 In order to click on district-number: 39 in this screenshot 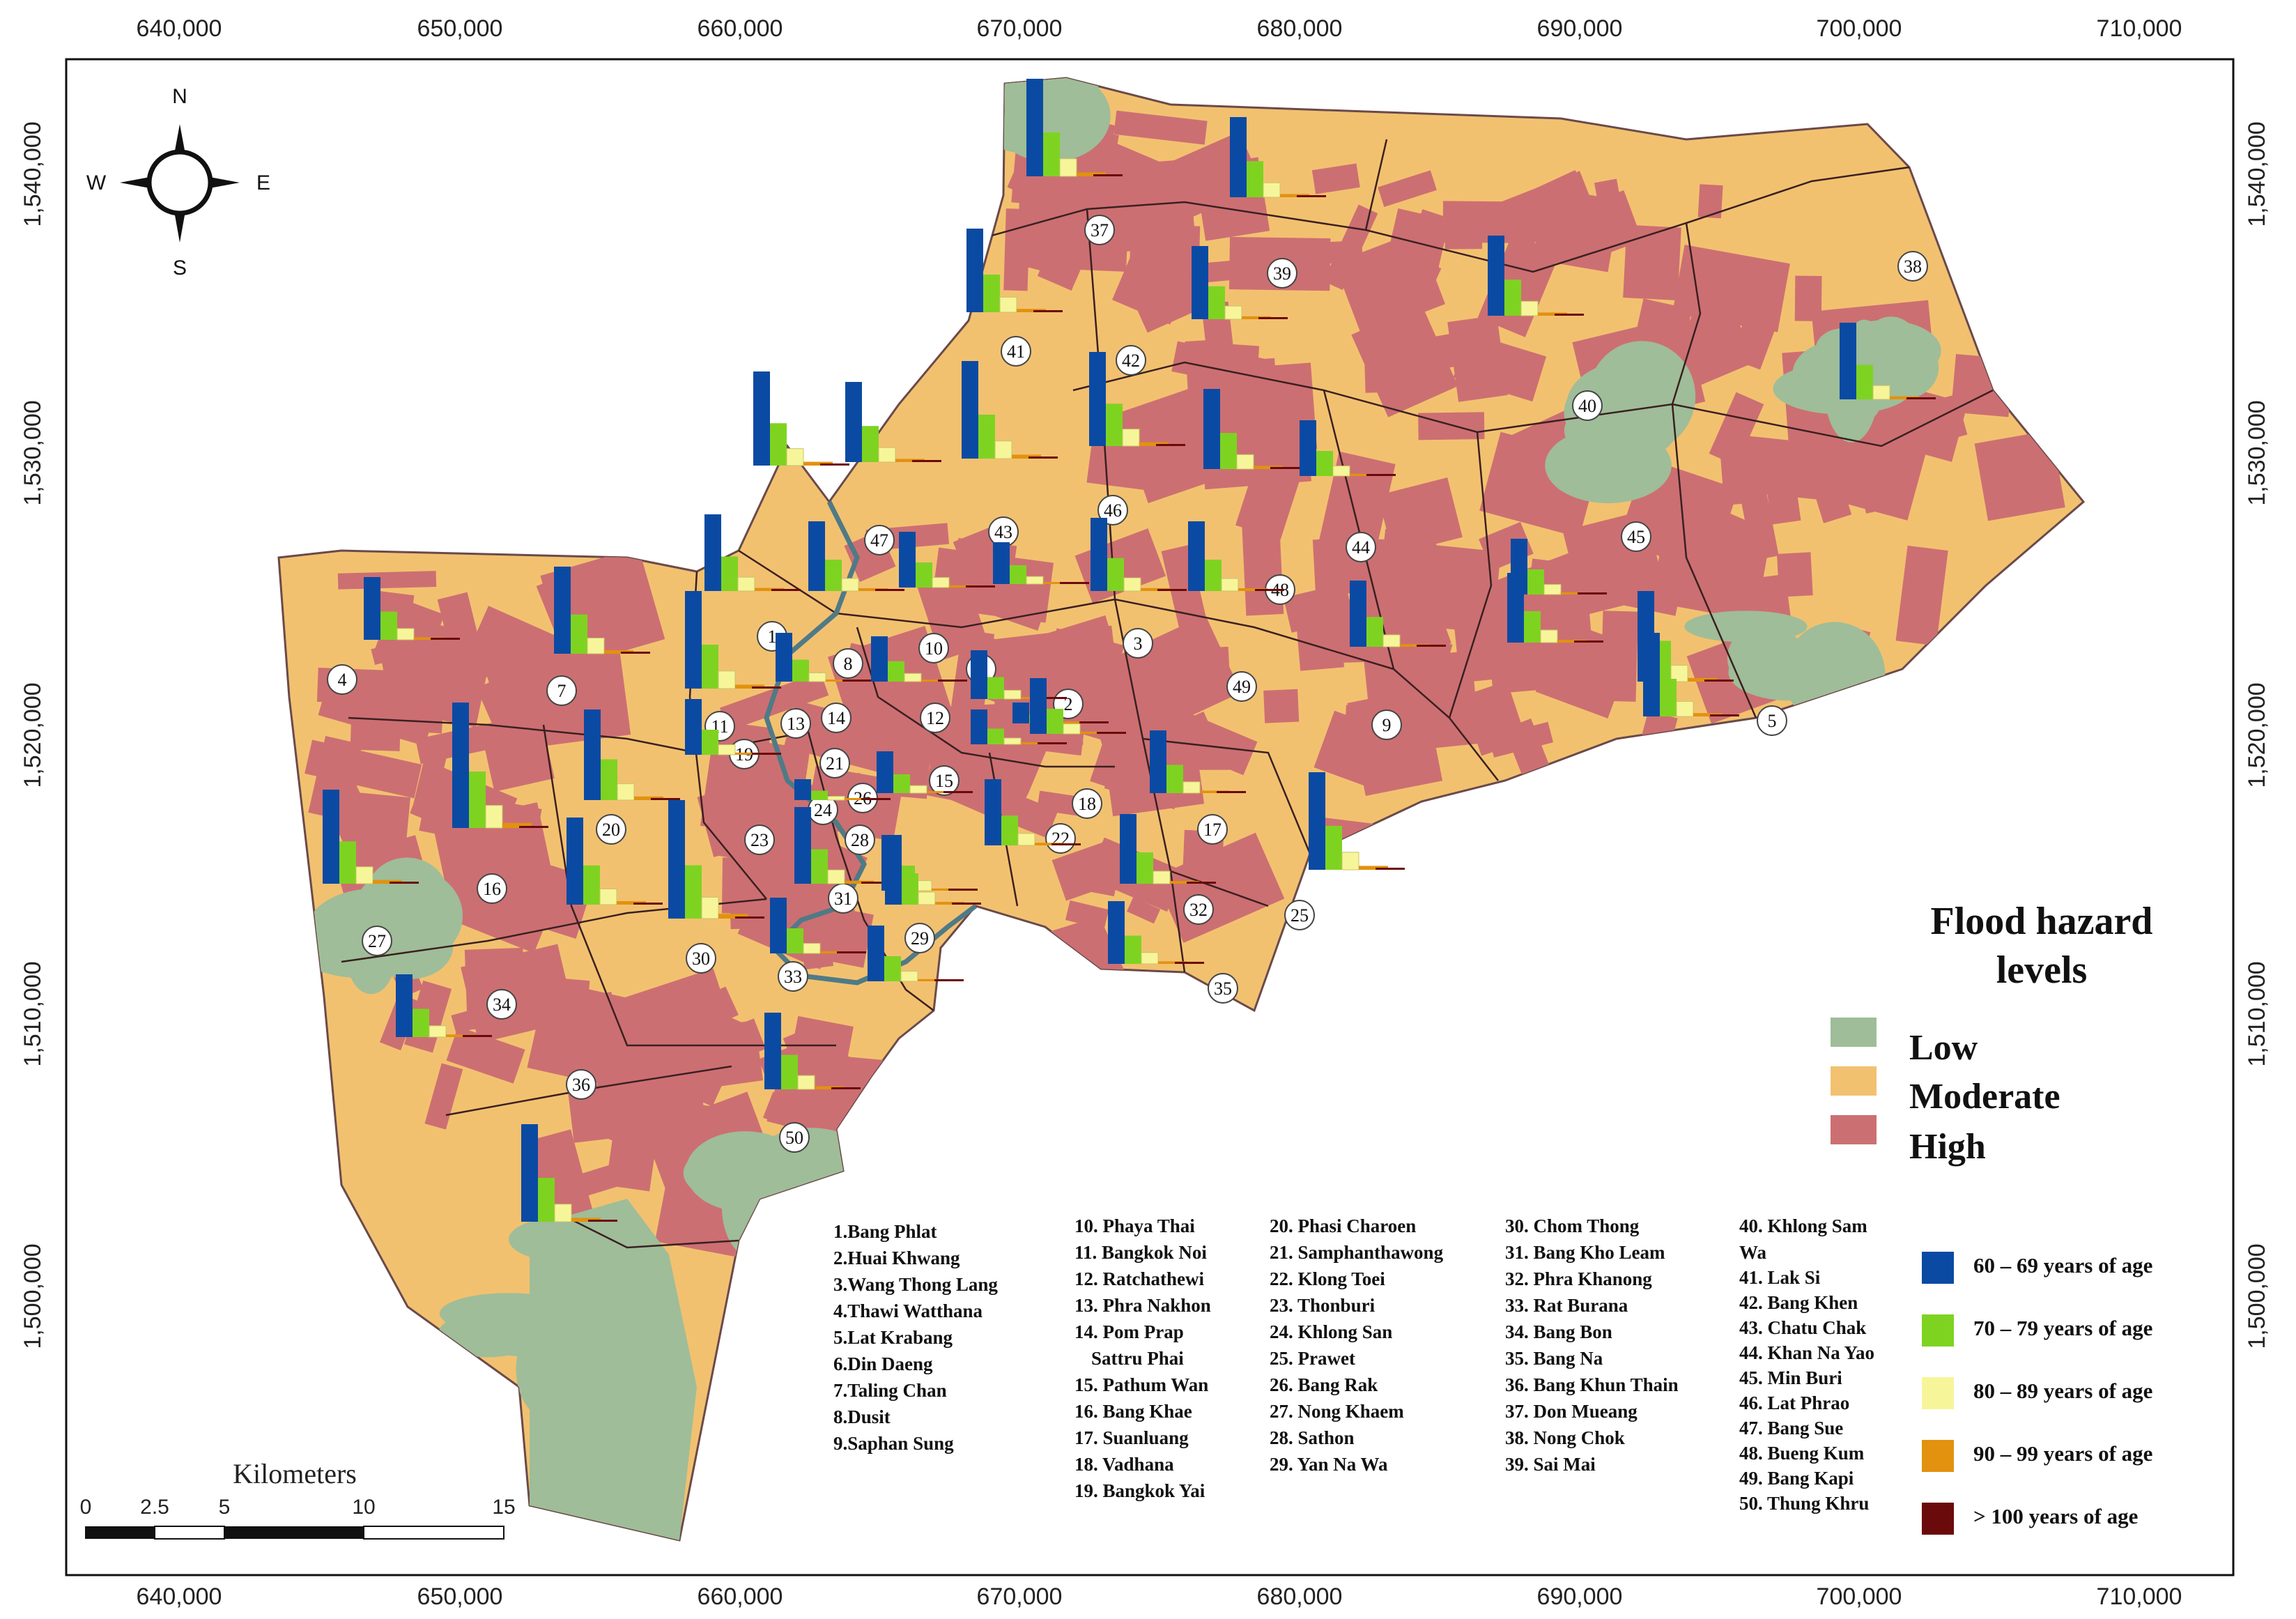, I will do `click(1282, 273)`.